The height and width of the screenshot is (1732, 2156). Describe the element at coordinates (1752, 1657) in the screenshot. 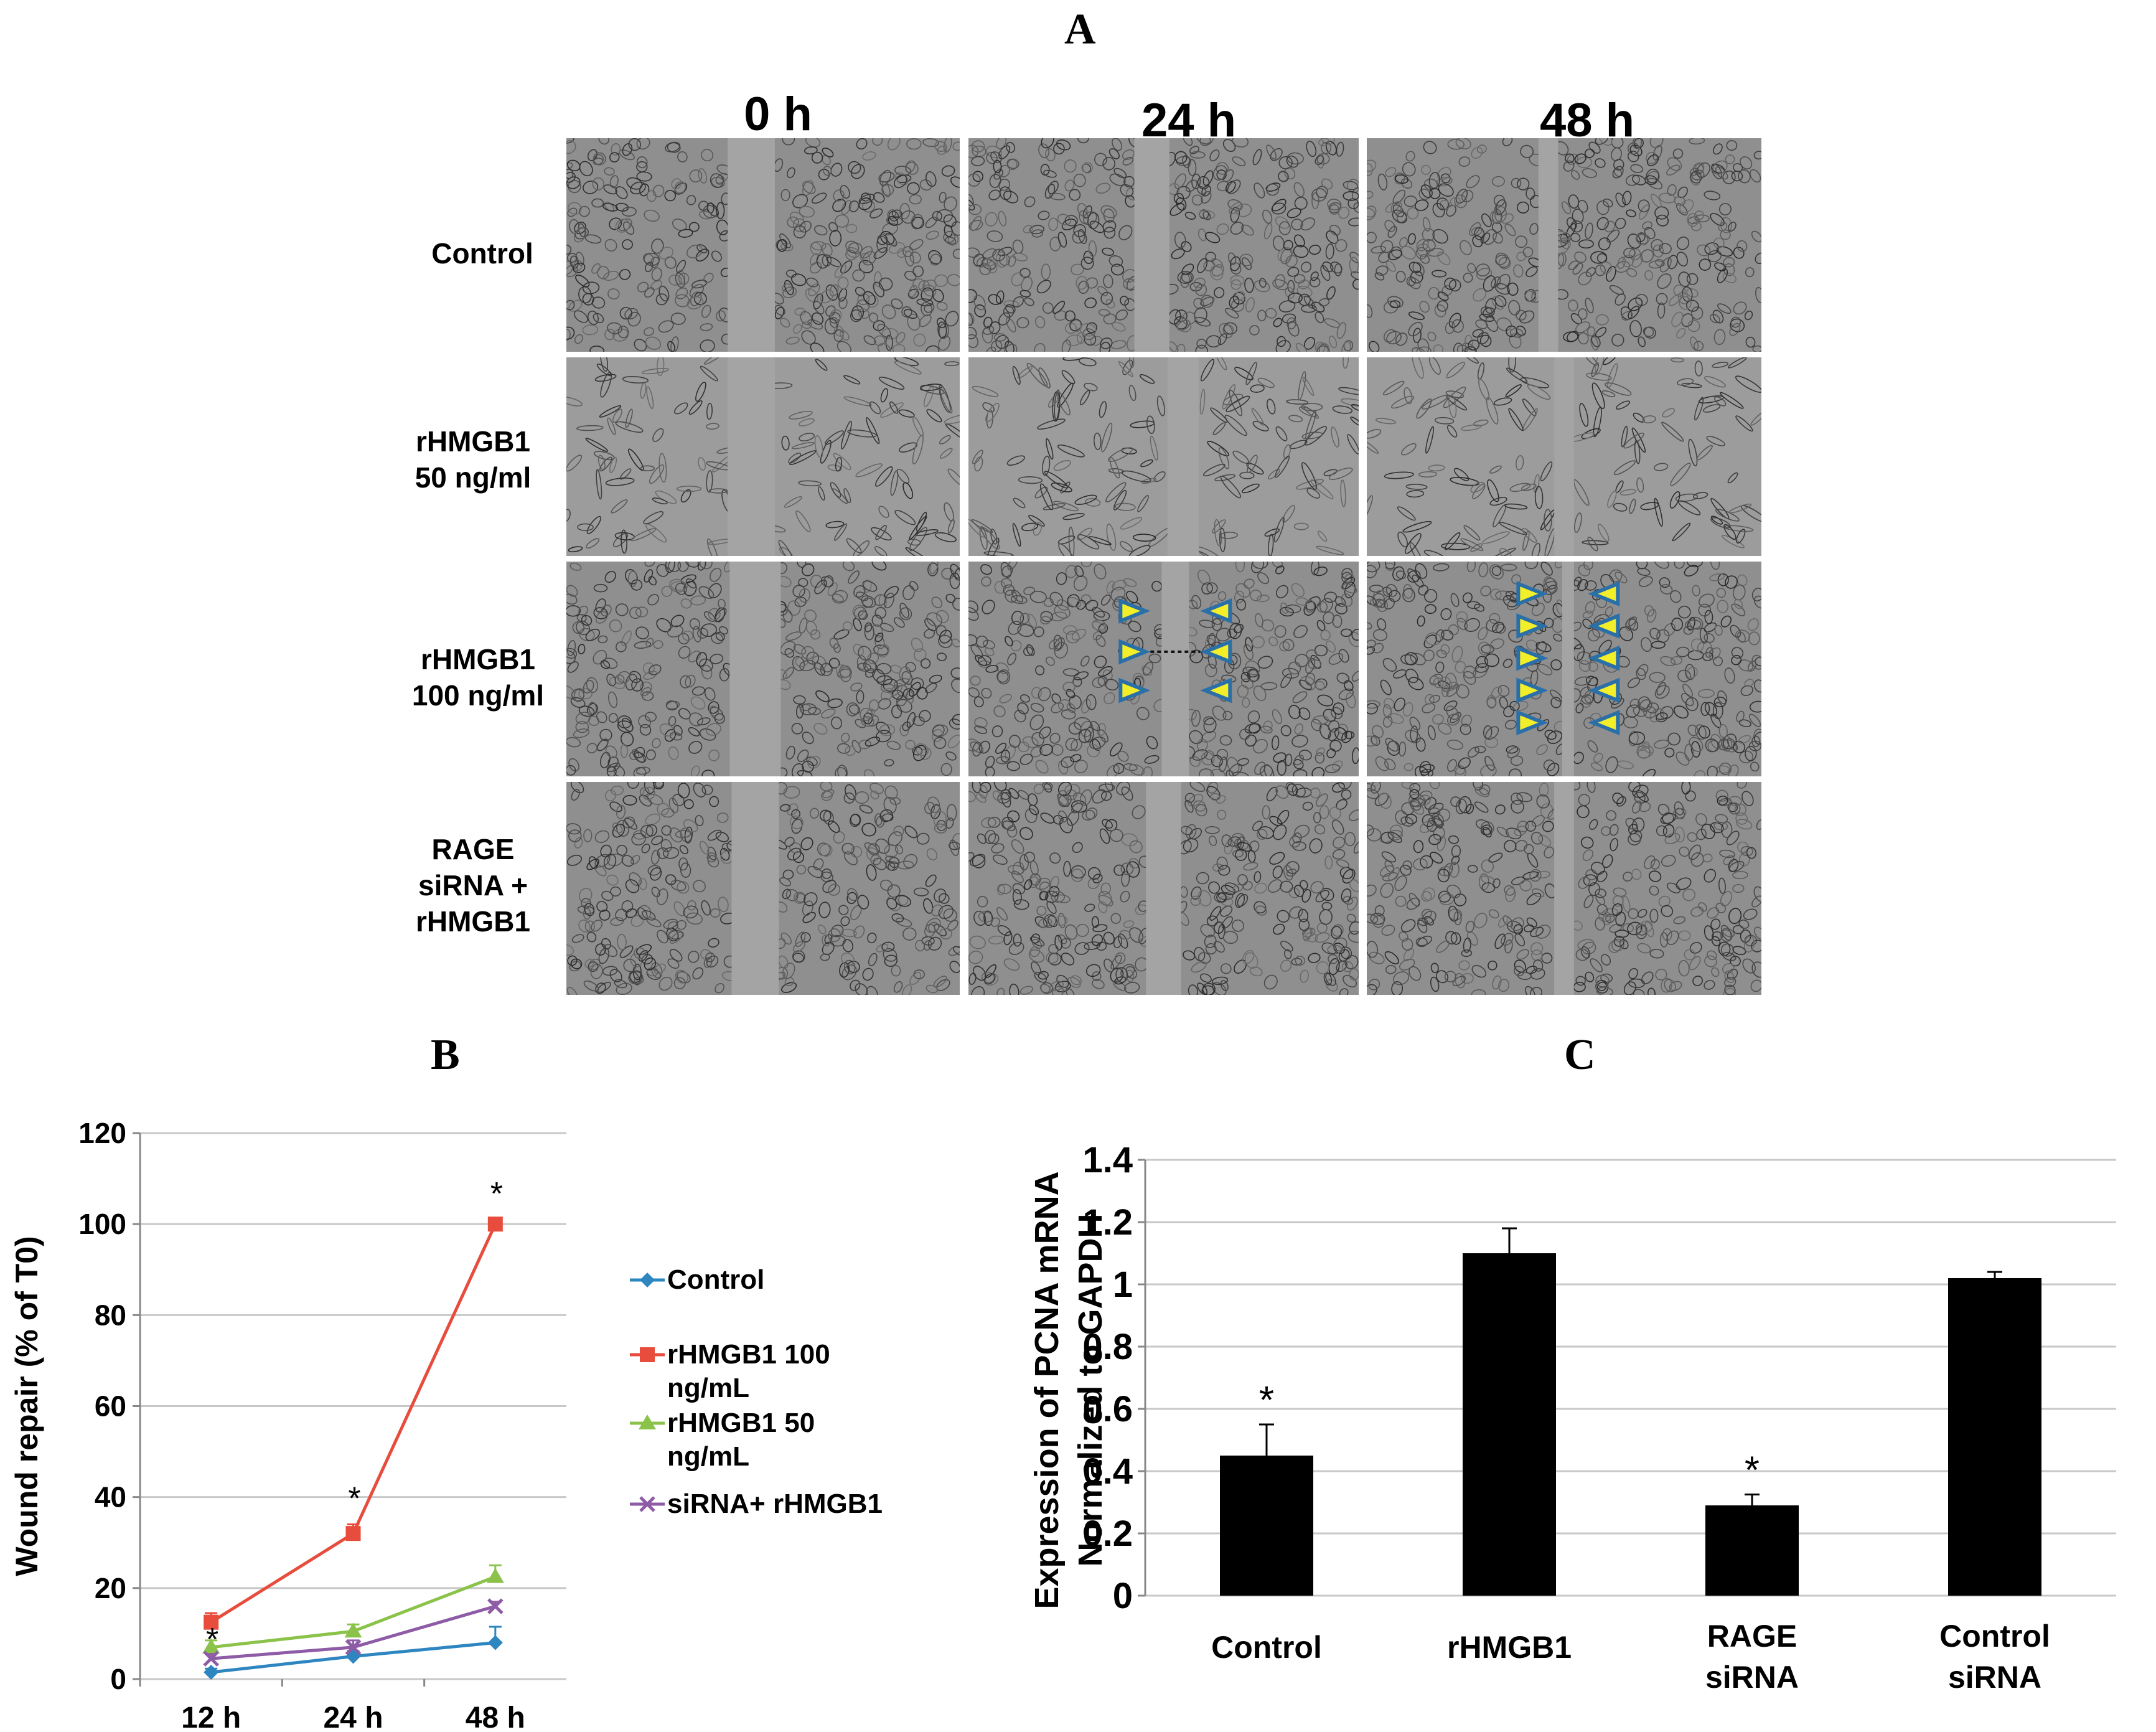

I see `x-tick-label-c: RAGE siRNA` at that location.